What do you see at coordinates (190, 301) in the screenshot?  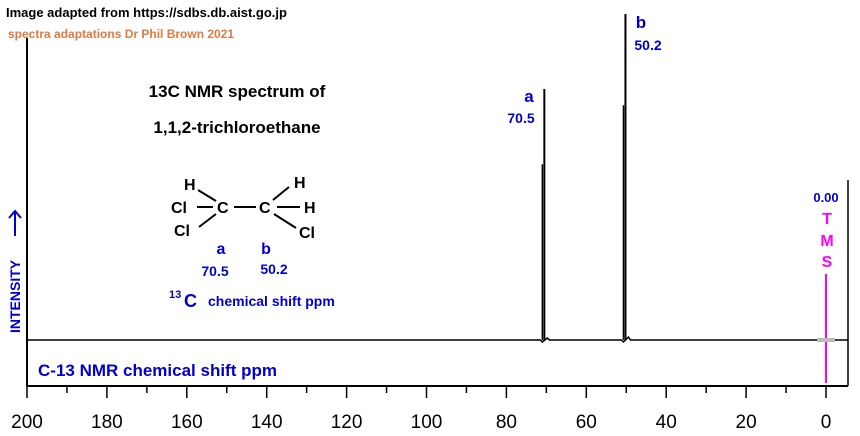 I see `shift-caption-element: C` at bounding box center [190, 301].